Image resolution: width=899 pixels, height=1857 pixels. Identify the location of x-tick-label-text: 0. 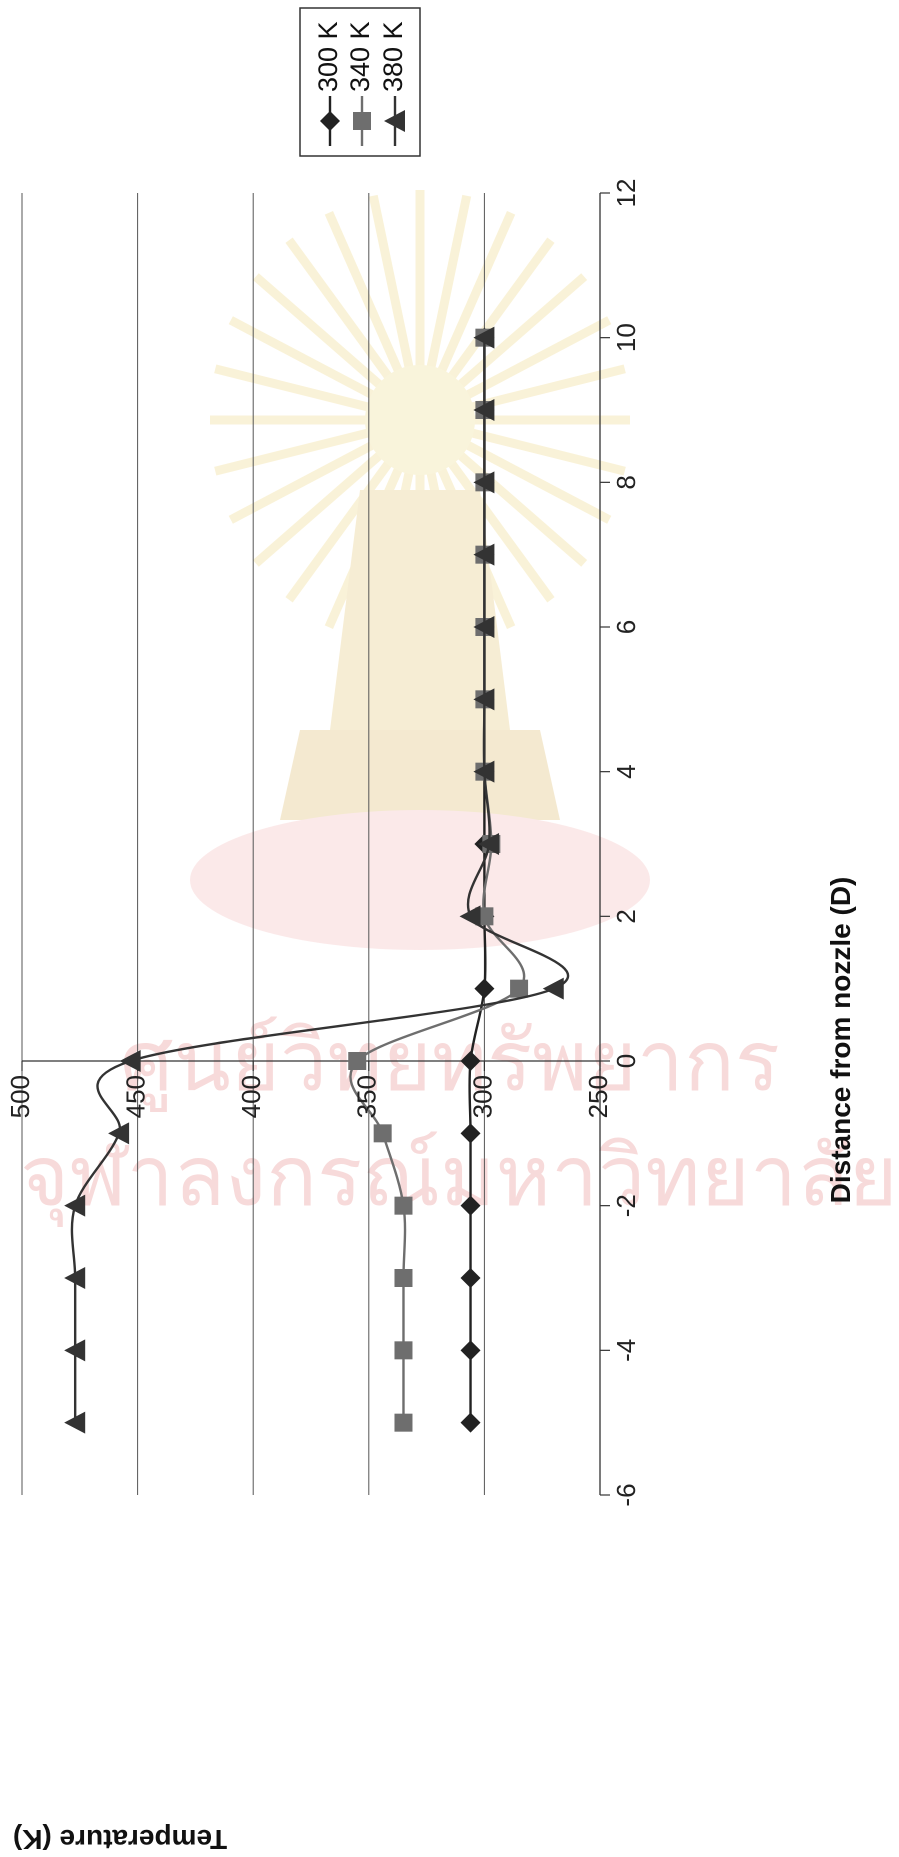
(626, 1061).